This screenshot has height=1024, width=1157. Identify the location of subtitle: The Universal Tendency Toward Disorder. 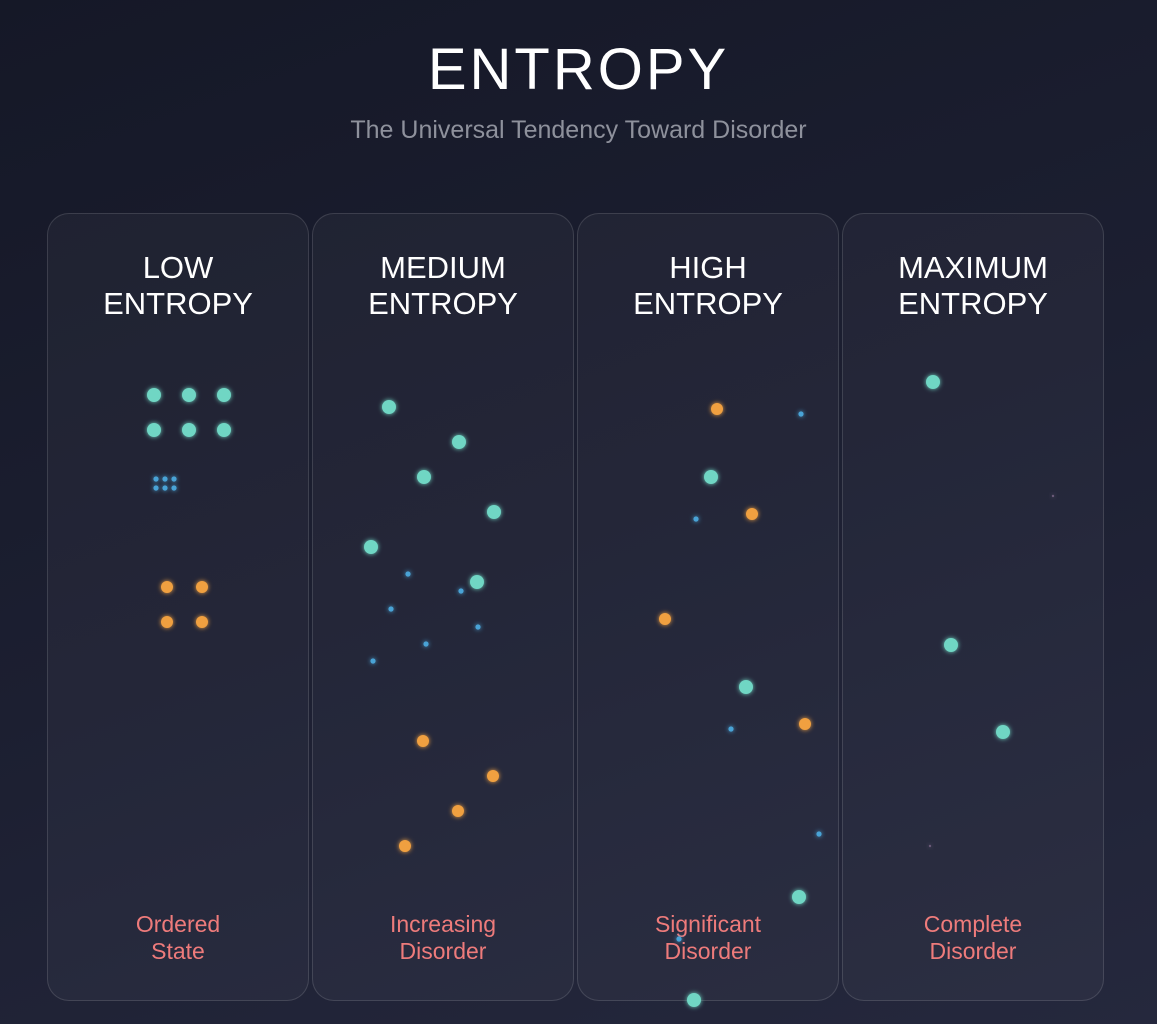
(578, 130).